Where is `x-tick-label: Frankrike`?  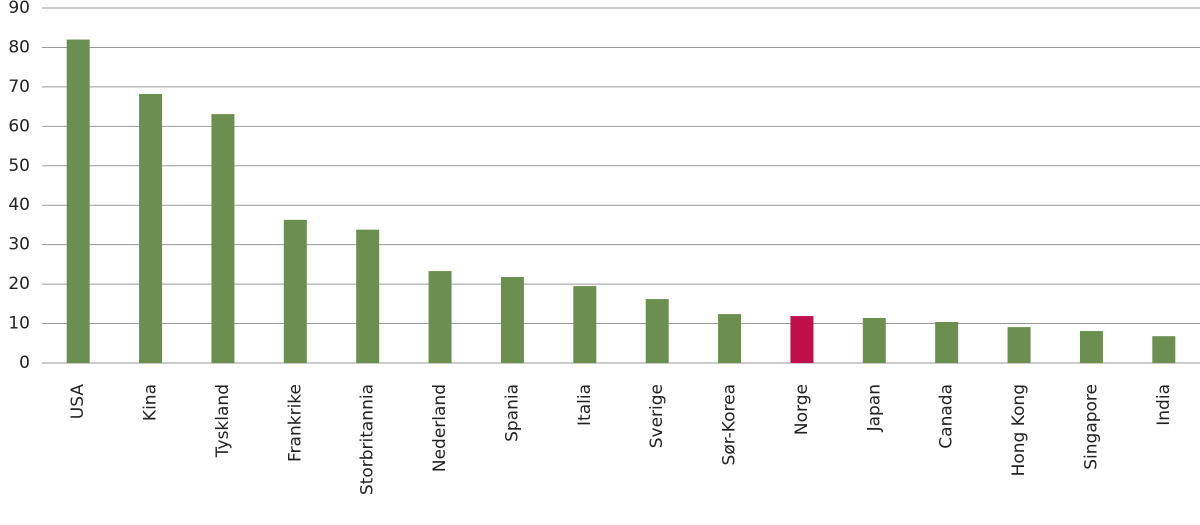
x-tick-label: Frankrike is located at coordinates (295, 423).